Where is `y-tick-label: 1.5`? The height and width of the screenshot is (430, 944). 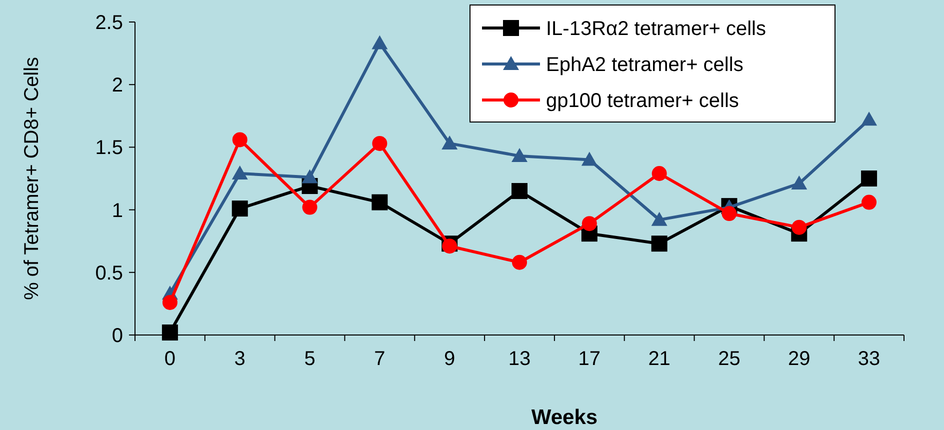 y-tick-label: 1.5 is located at coordinates (109, 148).